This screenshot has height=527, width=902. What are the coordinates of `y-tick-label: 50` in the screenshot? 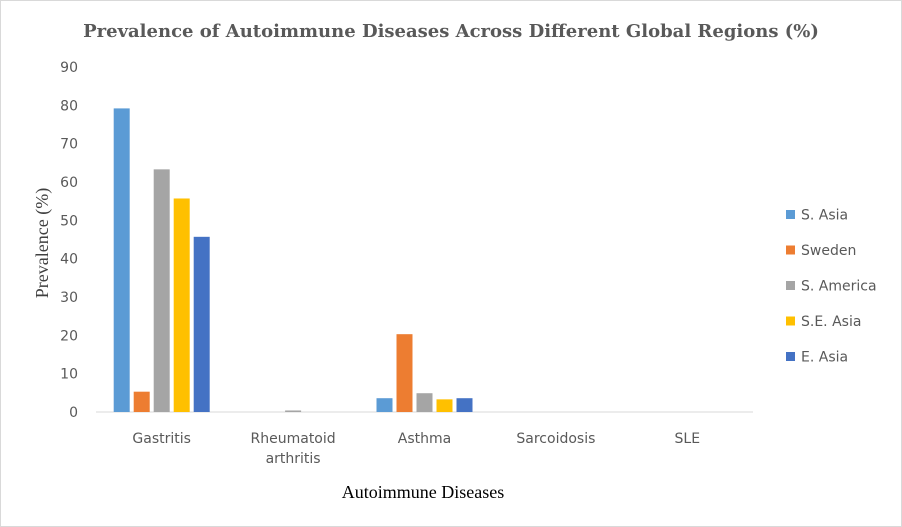 It's located at (69, 221).